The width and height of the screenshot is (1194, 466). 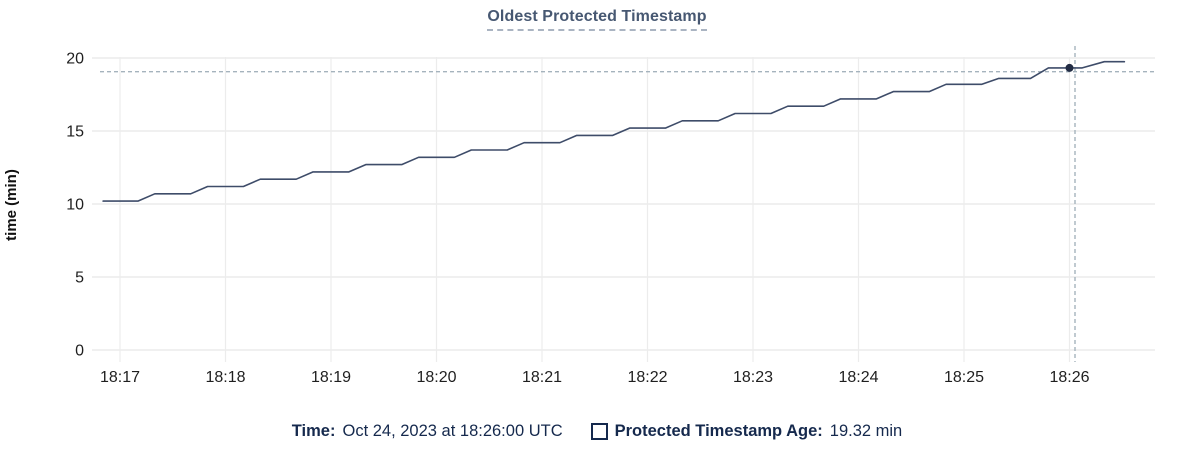 What do you see at coordinates (225, 377) in the screenshot?
I see `x-tick-label: 18:18` at bounding box center [225, 377].